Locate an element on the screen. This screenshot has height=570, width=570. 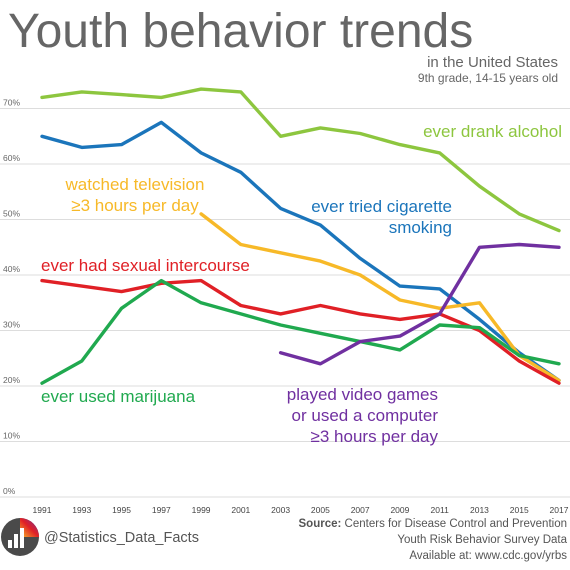
y-tick-label: 30% is located at coordinates (11, 325).